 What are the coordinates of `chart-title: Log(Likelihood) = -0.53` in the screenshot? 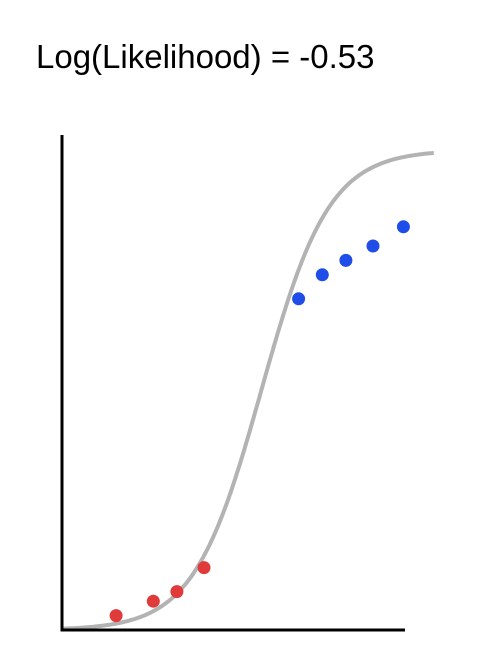 It's located at (205, 56).